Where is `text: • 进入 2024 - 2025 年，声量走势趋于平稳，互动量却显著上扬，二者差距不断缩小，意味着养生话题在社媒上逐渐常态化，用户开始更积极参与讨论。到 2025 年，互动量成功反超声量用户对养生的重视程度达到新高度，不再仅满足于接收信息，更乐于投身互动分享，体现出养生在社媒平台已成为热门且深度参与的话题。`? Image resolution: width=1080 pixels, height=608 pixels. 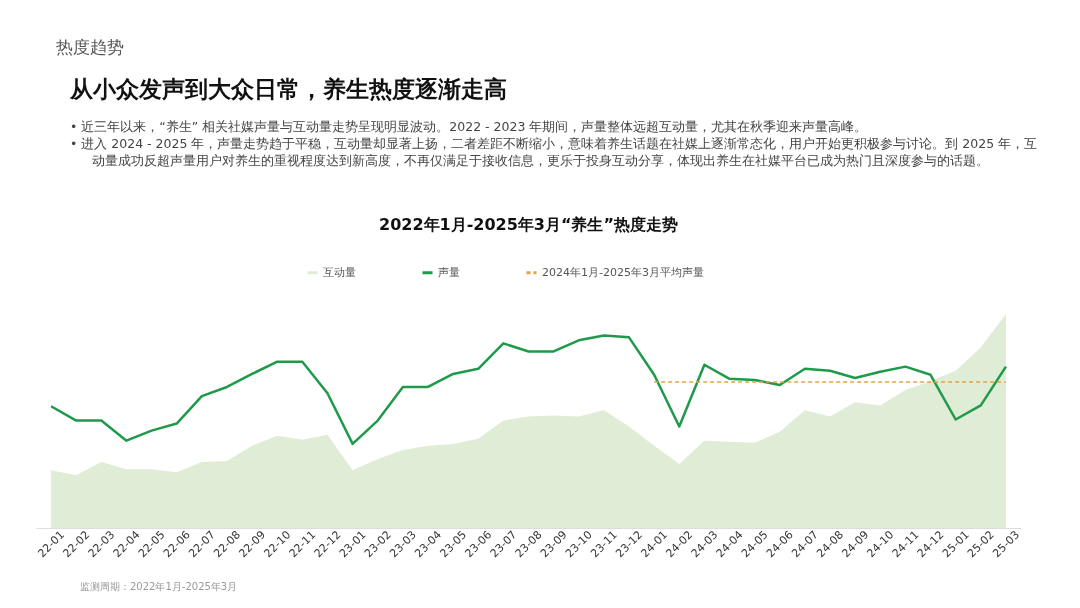 text: • 进入 2024 - 2025 年，声量走势趋于平稳，互动量却显著上扬，二者差距不断缩小，意味着养生话题在社媒上逐渐常态化，用户开始更积极参与讨论。到 2025 年，互动量成功反超声量用户对养生的重视程度达到新高度，不再仅满足于接收信息，更乐于投身互动分享，体现出养生在社媒平台已成为热门且深度参与的话题。 is located at coordinates (554, 152).